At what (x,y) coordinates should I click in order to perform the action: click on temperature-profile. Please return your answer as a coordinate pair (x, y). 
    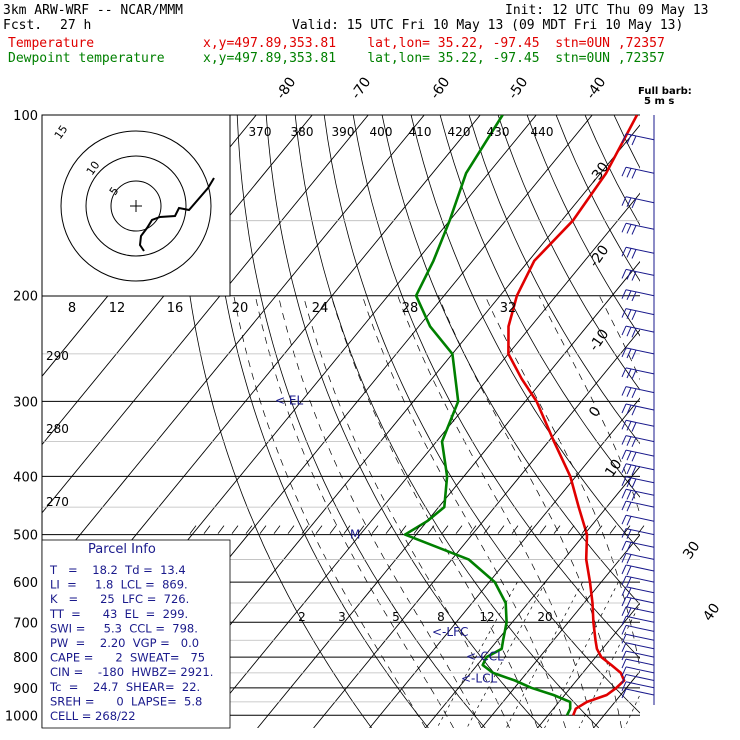
    Looking at the image, I should click on (573, 415).